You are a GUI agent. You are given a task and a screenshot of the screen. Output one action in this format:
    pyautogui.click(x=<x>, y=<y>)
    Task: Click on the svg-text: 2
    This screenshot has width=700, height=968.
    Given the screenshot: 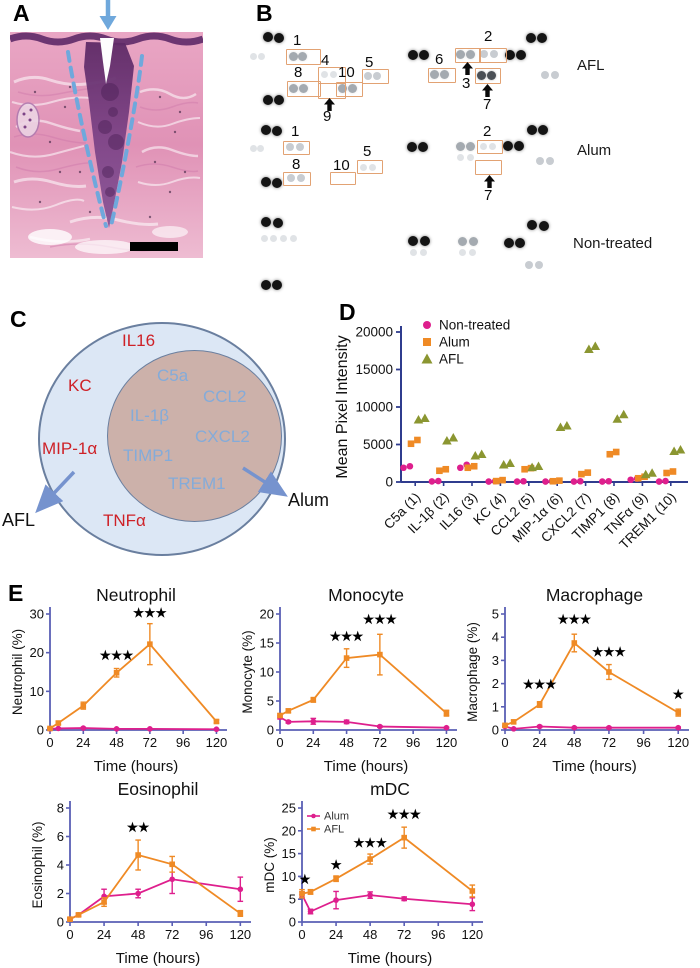 What is the action you would take?
    pyautogui.click(x=60, y=893)
    